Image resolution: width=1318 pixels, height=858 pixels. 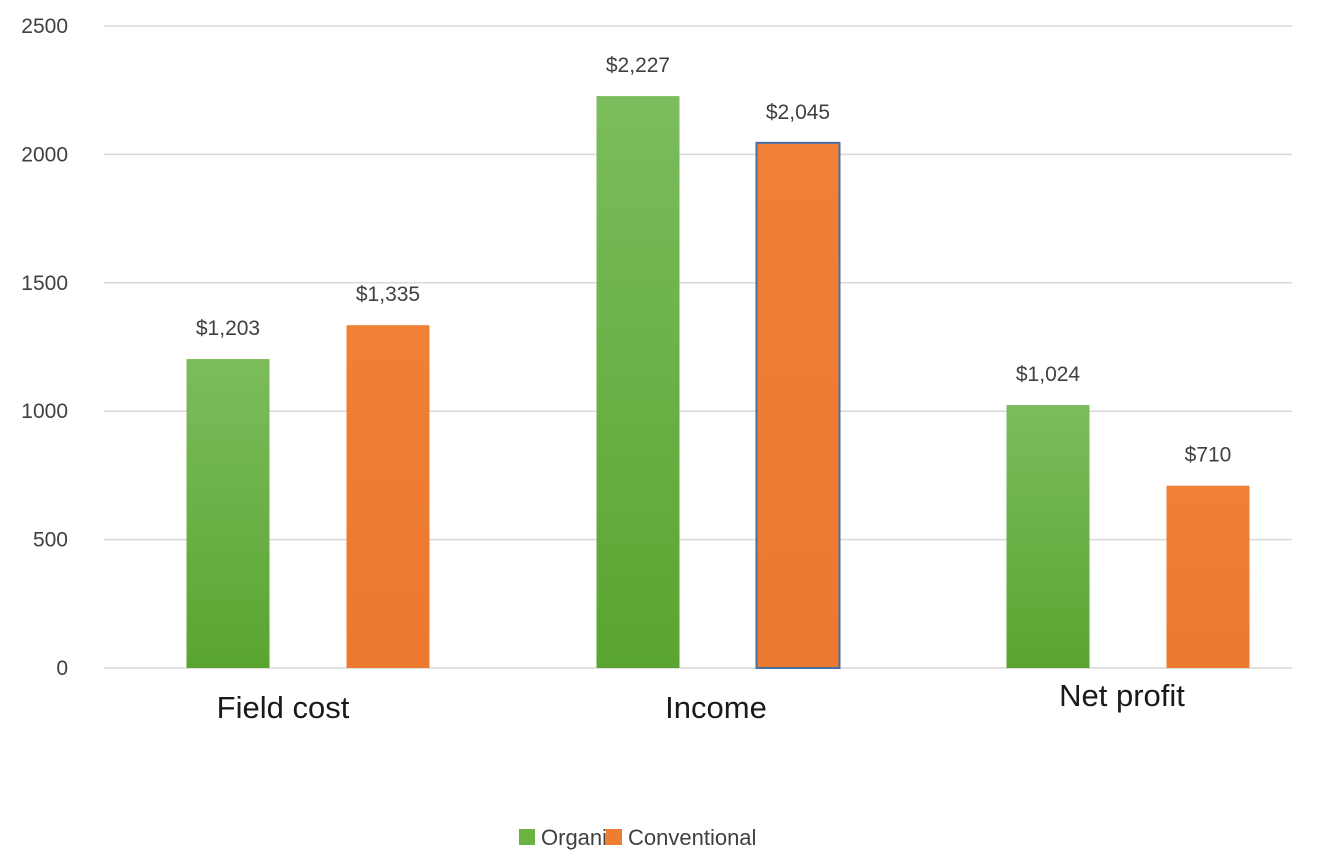 I want to click on x-axis-category-labels: Field cost Income Net profit, so click(x=701, y=701).